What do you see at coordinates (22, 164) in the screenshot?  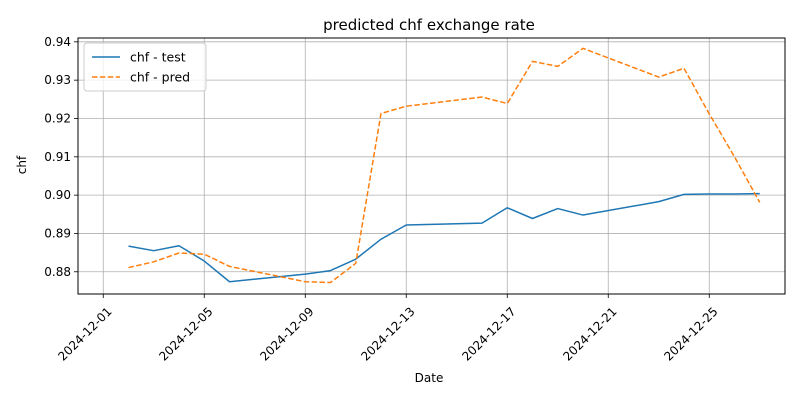 I see `y-axis-label: chf` at bounding box center [22, 164].